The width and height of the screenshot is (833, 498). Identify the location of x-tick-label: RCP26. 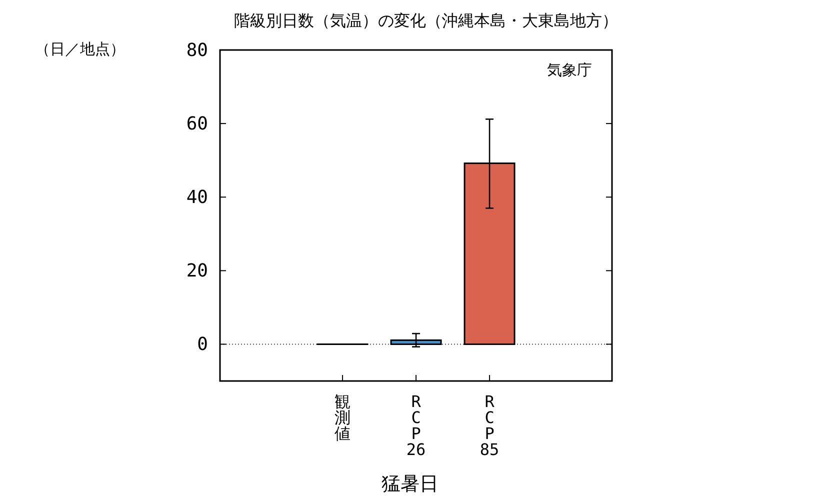
(416, 425).